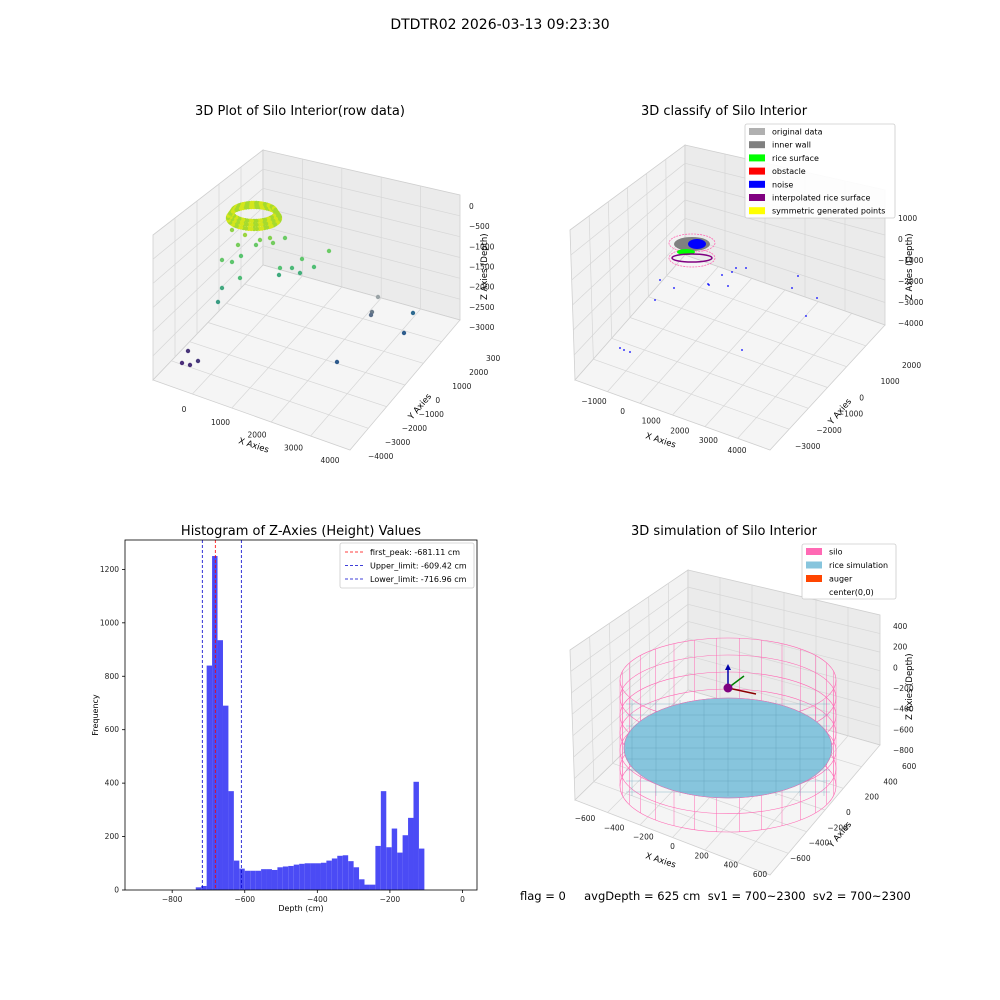 This screenshot has height=1000, width=1000. What do you see at coordinates (836, 552) in the screenshot?
I see `legend-label: silo` at bounding box center [836, 552].